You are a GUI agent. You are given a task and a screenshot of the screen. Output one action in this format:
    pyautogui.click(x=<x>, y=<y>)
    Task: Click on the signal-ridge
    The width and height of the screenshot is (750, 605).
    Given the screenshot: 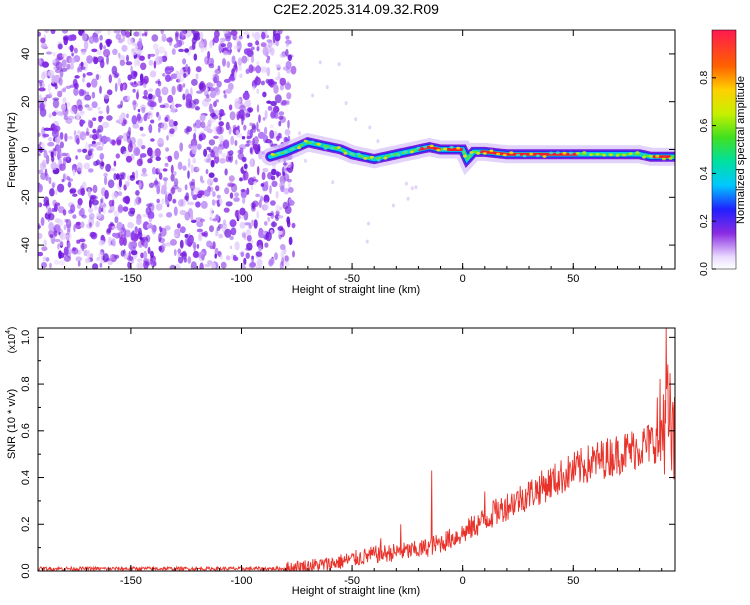 What is the action you would take?
    pyautogui.click(x=468, y=154)
    